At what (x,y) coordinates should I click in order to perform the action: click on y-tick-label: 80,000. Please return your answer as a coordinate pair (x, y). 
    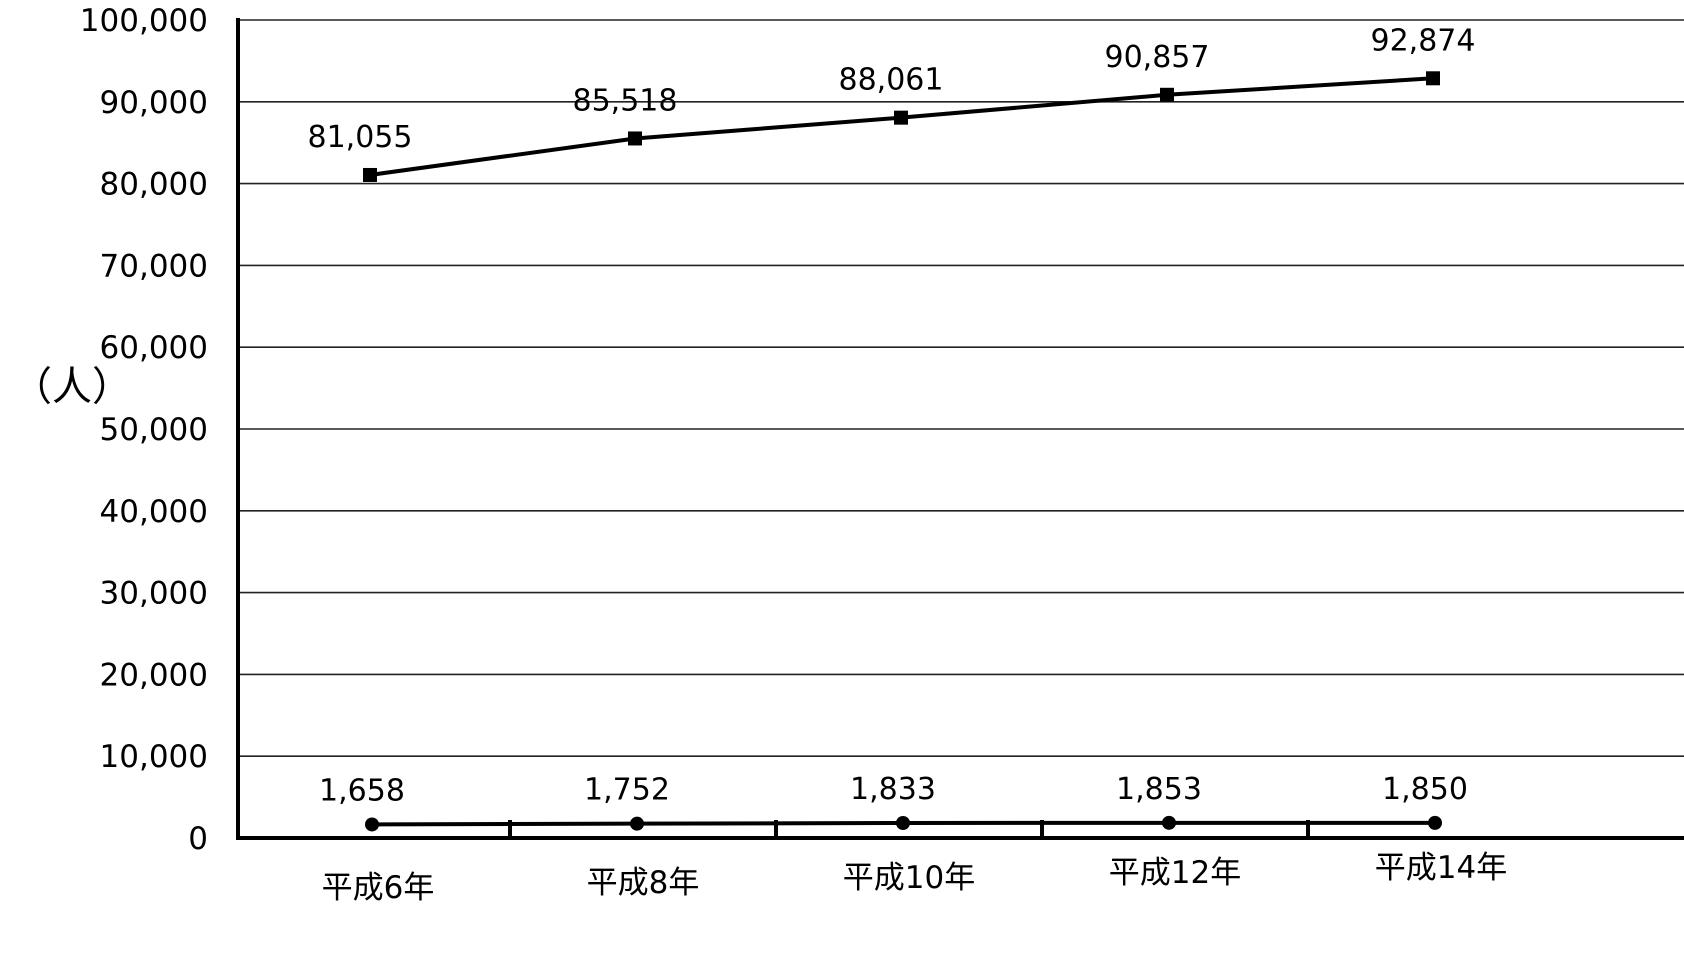
    Looking at the image, I should click on (154, 185).